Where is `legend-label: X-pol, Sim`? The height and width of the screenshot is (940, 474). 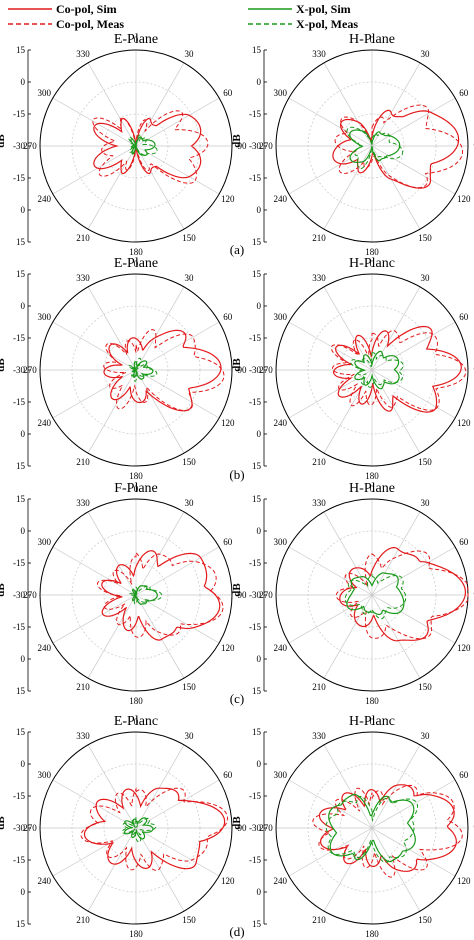 legend-label: X-pol, Sim is located at coordinates (323, 9).